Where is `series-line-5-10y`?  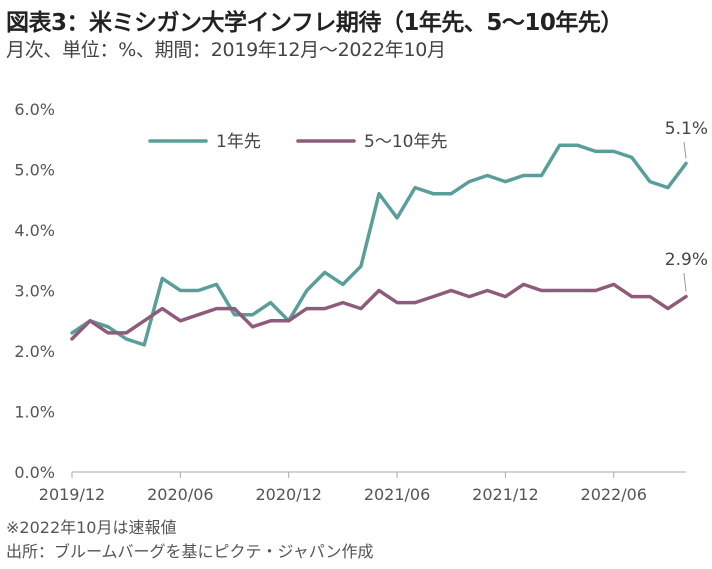 series-line-5-10y is located at coordinates (379, 311).